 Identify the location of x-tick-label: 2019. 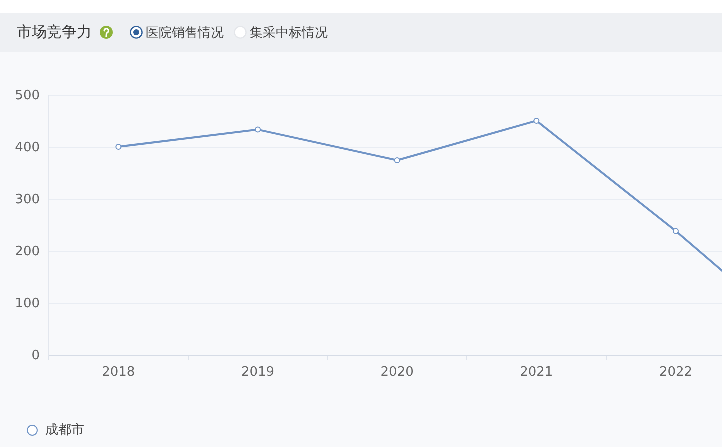
(258, 372).